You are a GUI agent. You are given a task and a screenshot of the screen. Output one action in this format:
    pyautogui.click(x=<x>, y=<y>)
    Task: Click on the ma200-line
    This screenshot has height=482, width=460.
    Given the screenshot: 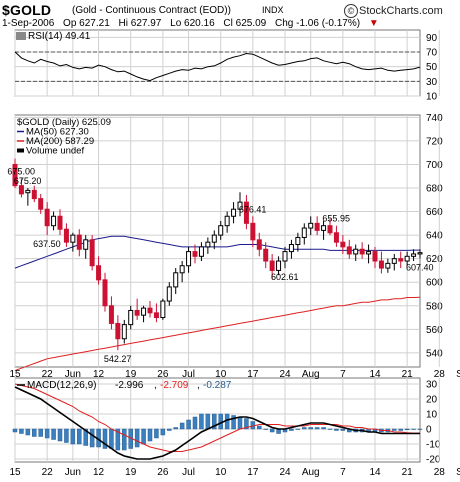 What is the action you would take?
    pyautogui.click(x=217, y=333)
    